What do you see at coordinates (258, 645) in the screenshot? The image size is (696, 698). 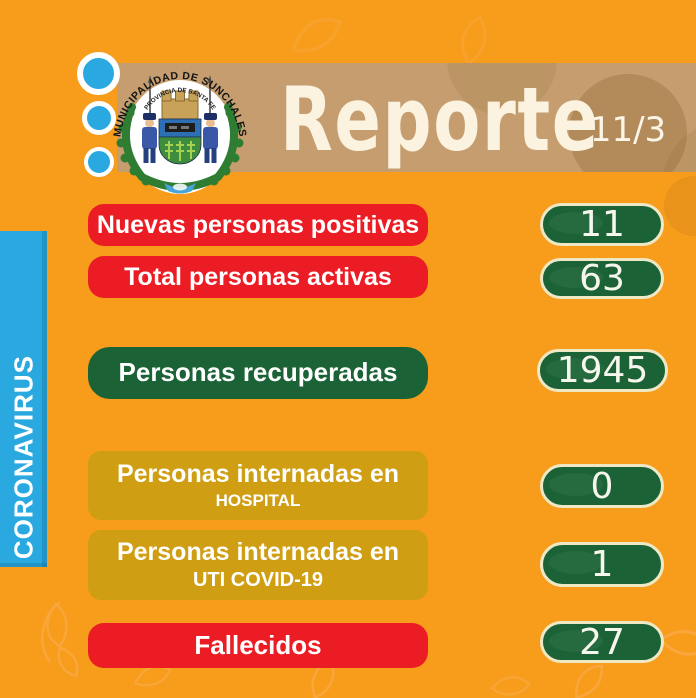 I see `stat-label-fallecidos: Fallecidos` at bounding box center [258, 645].